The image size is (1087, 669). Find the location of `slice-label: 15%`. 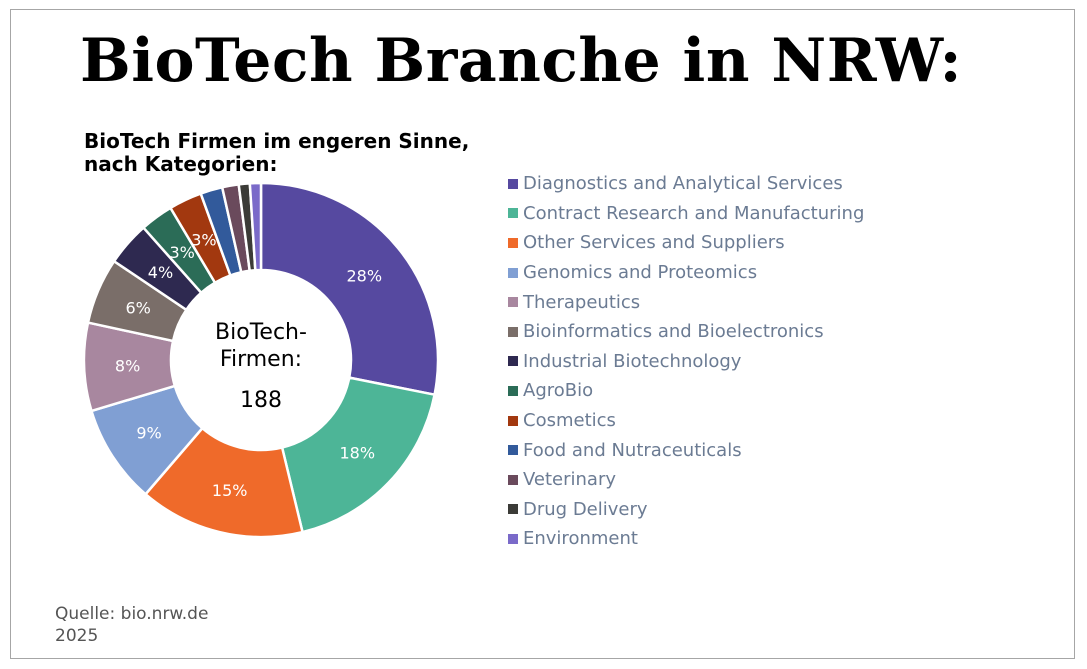

slice-label: 15% is located at coordinates (230, 490).